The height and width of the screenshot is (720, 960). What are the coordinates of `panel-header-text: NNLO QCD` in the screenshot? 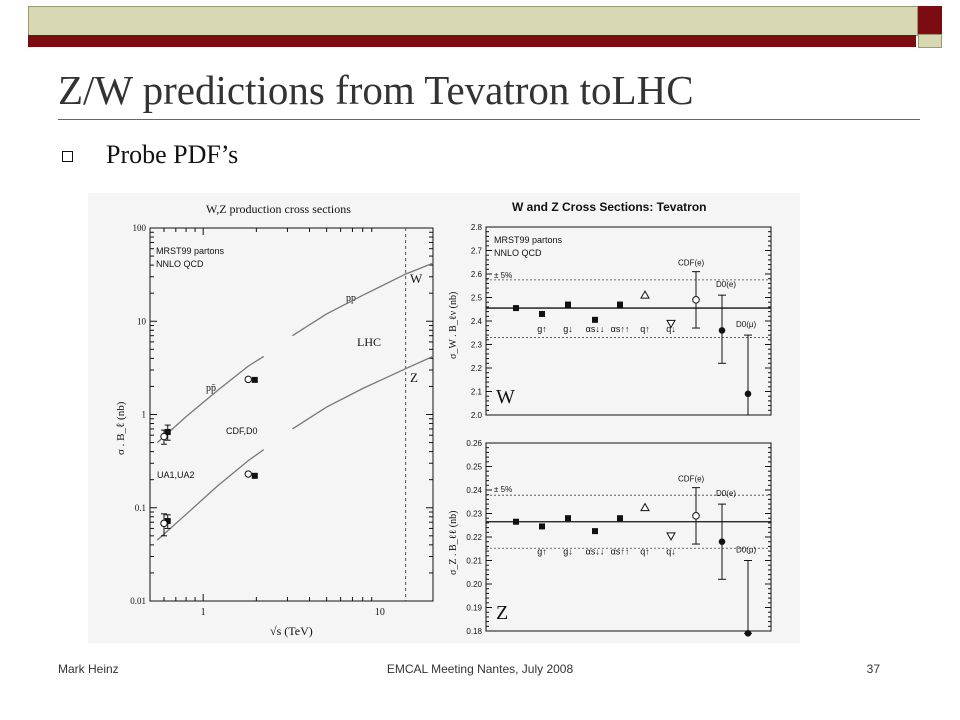 It's located at (518, 253).